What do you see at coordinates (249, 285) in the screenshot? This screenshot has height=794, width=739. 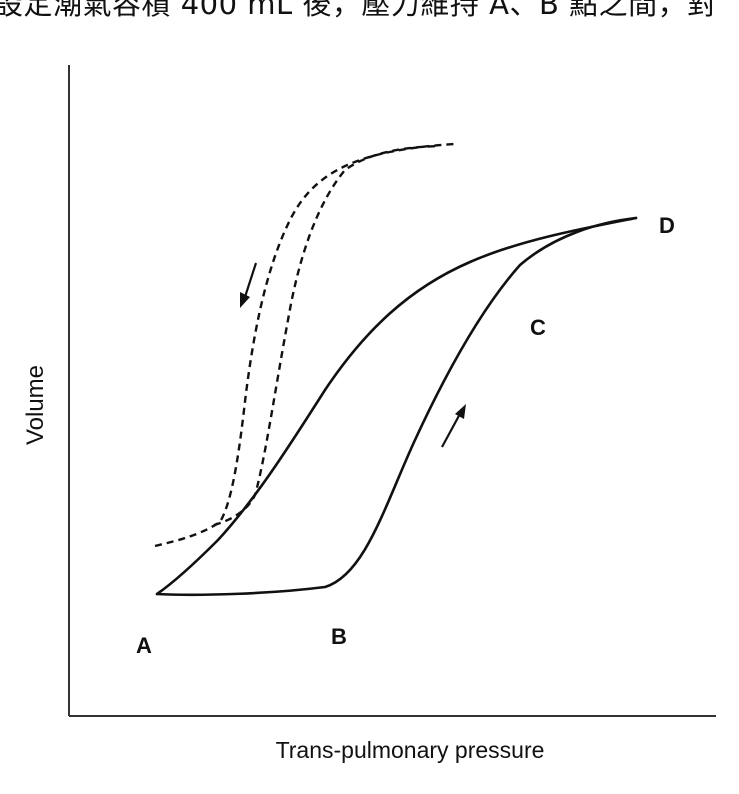 I see `arrow-down-icon` at bounding box center [249, 285].